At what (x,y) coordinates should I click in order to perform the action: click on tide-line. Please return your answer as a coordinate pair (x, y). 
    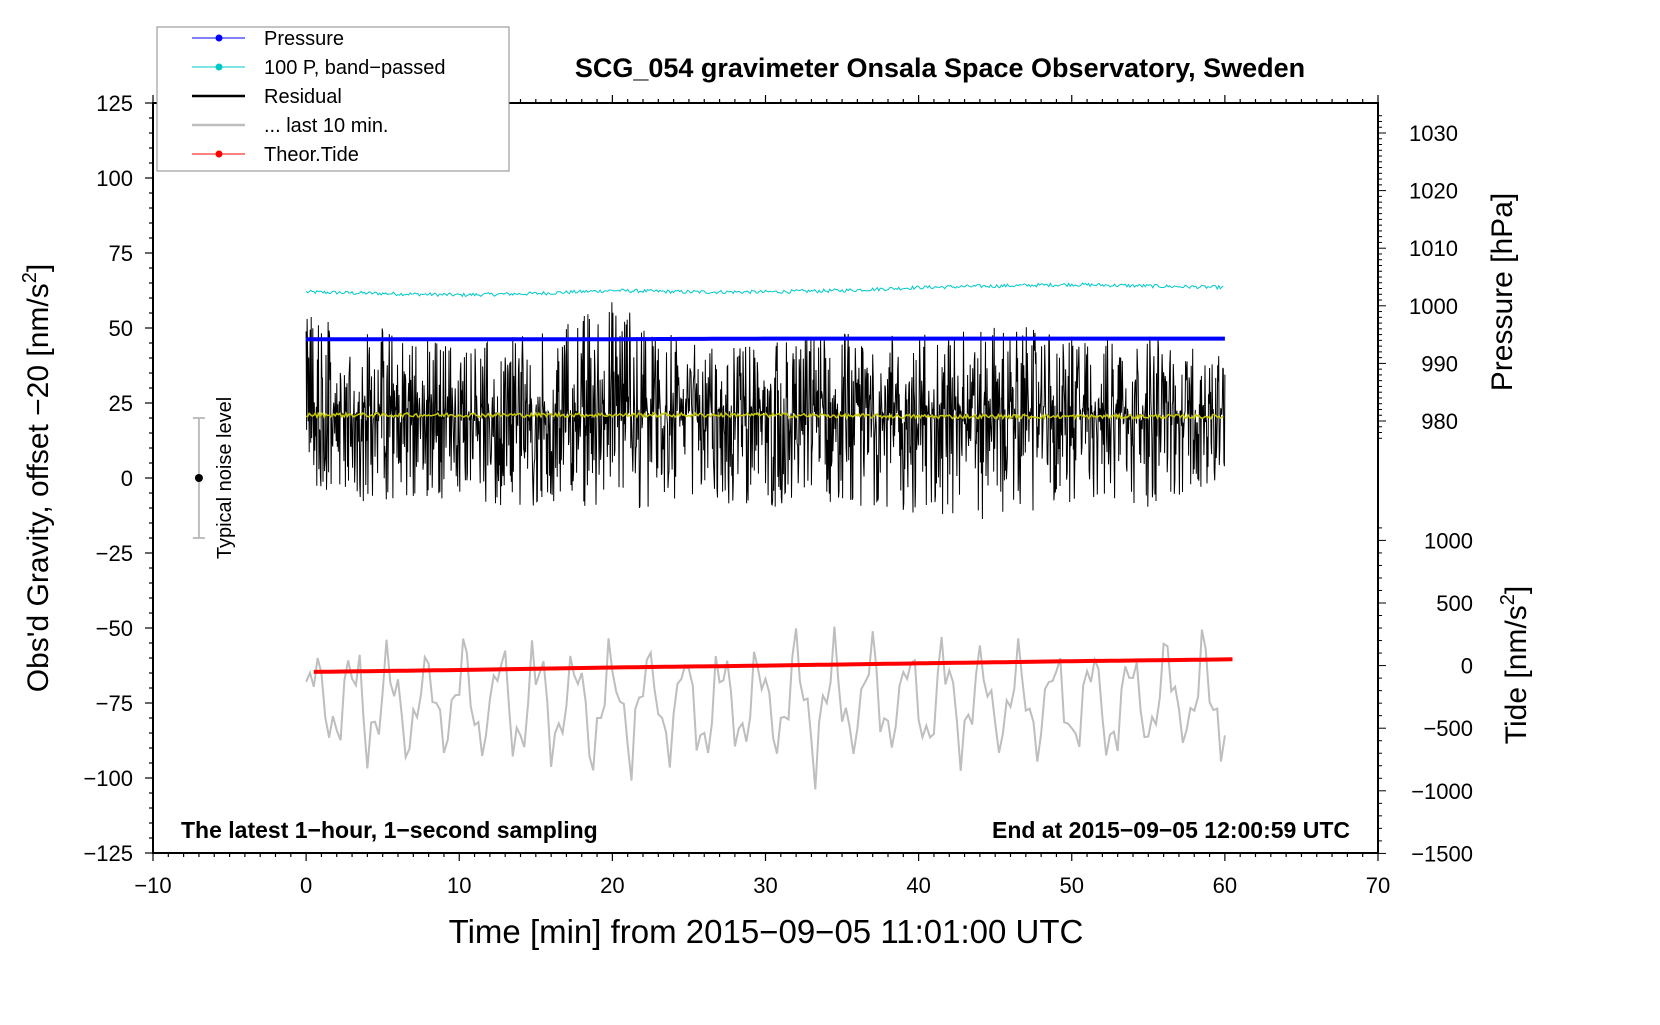
    Looking at the image, I should click on (773, 665).